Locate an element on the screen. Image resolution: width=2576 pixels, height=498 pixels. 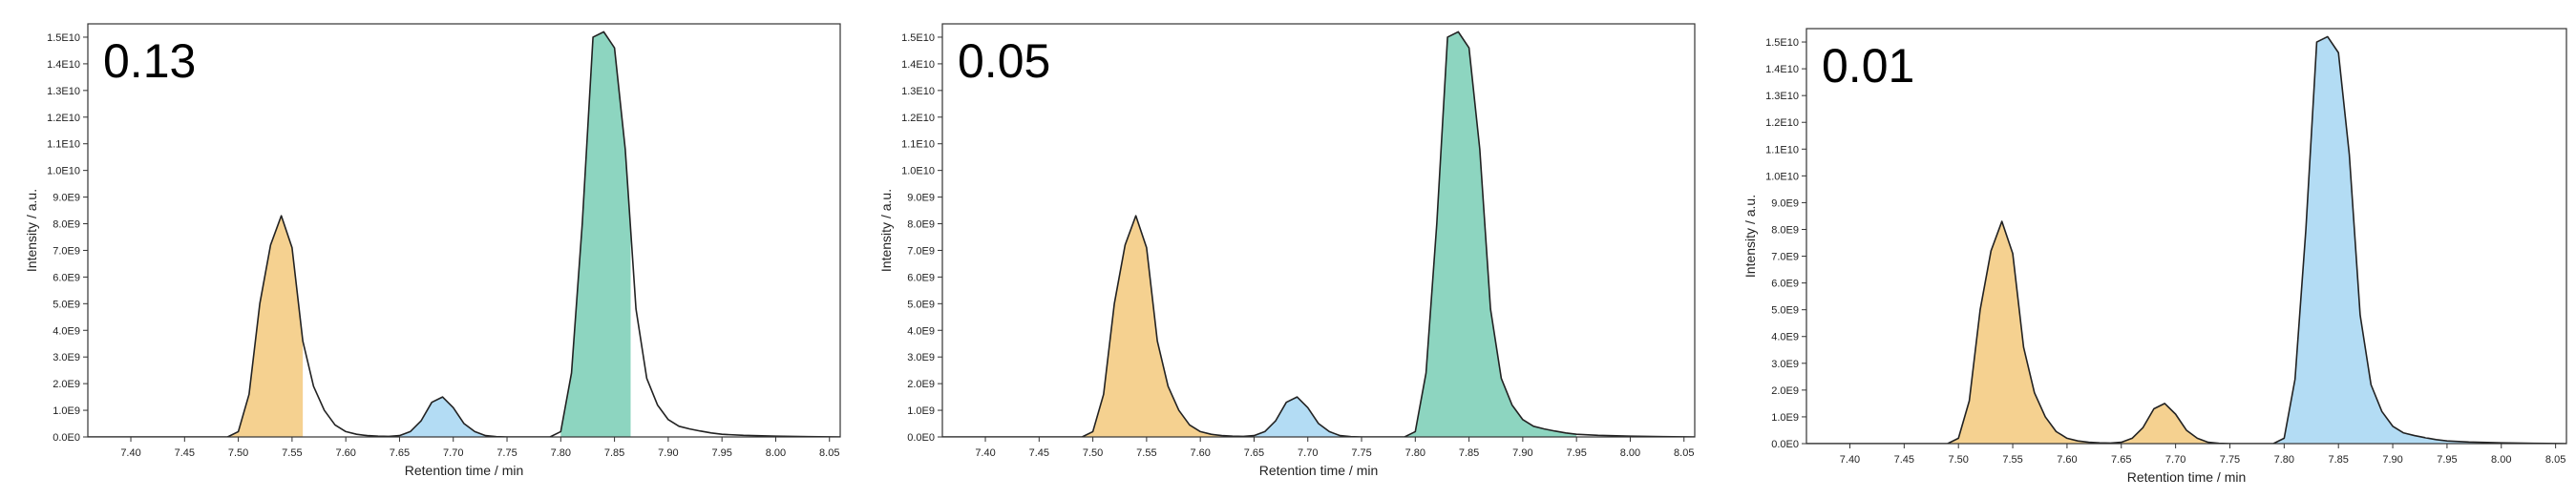
y-tick-label: 7.0E9 is located at coordinates (66, 251).